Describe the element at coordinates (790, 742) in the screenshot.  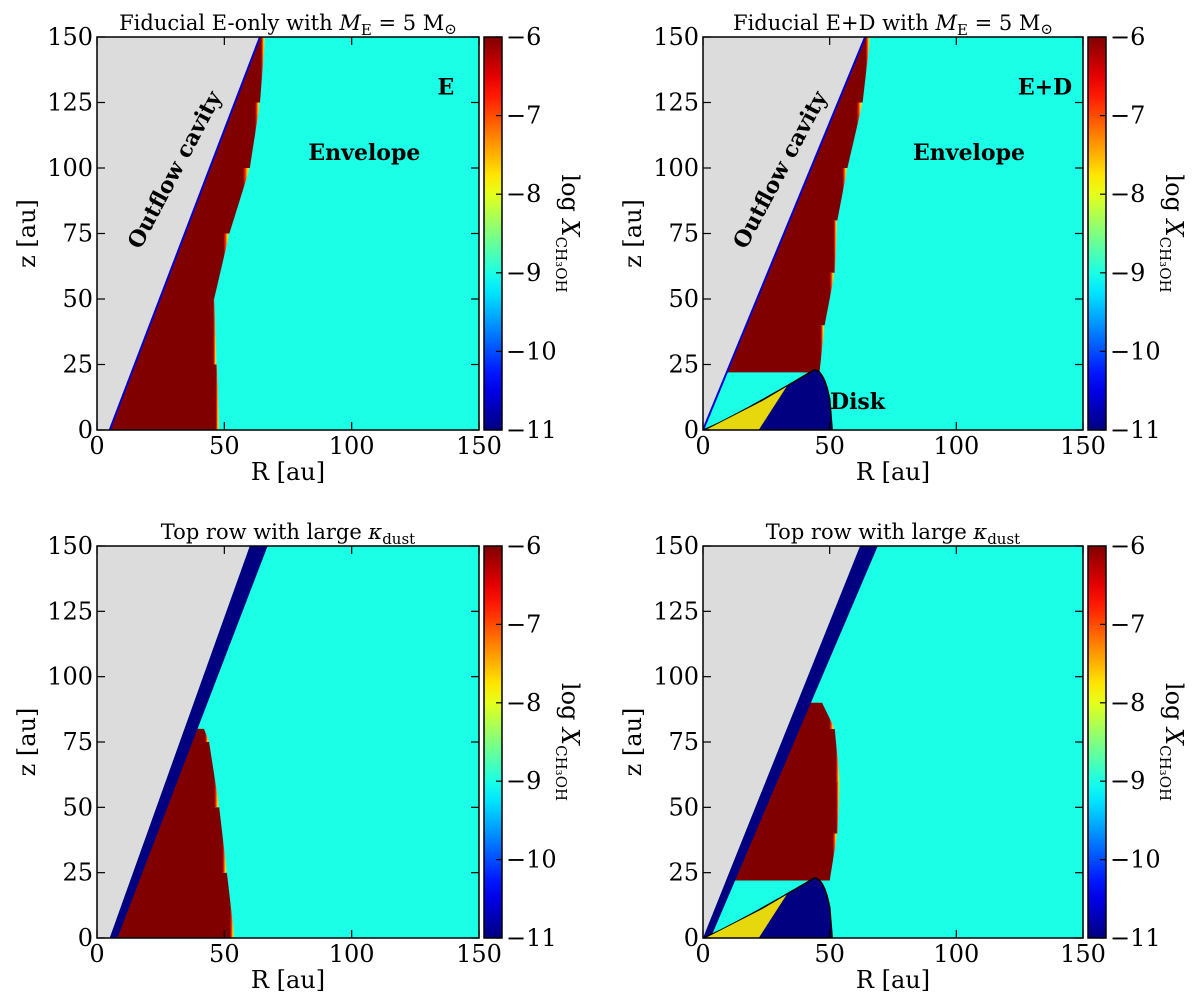
I see `depleted-cavity-wall` at that location.